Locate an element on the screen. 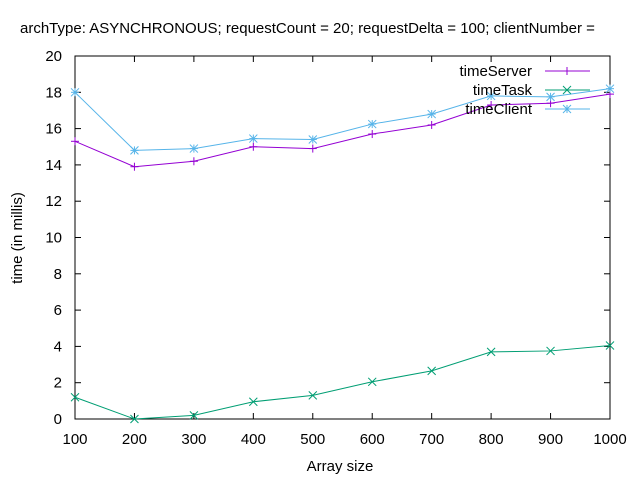  y-tick-label: 2 is located at coordinates (58, 383).